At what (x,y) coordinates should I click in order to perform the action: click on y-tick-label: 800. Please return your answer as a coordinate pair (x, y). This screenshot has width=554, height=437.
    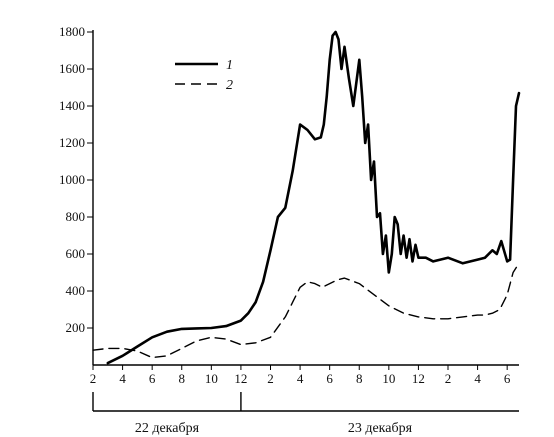
    Looking at the image, I should click on (76, 216).